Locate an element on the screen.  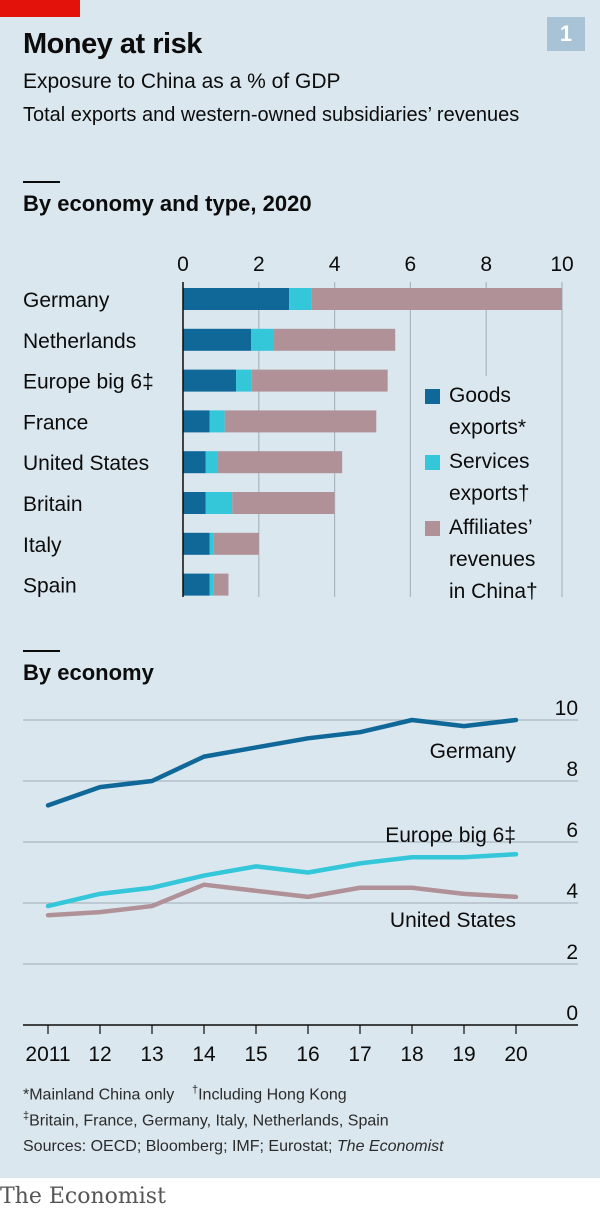
chart-subtitle: Exposure to China as a % of GDP is located at coordinates (182, 81).